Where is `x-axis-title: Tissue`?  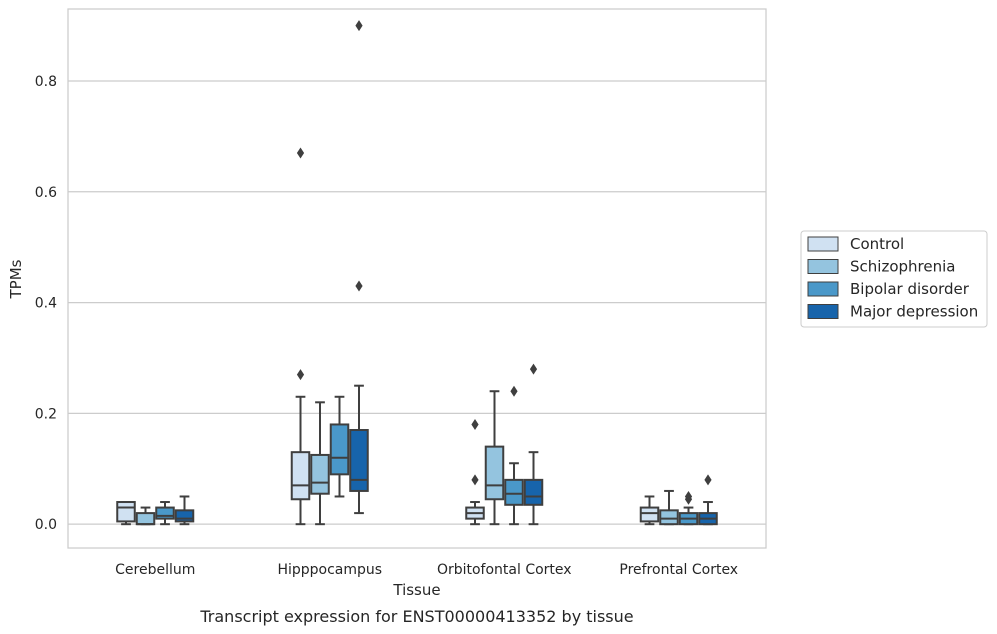
x-axis-title: Tissue is located at coordinates (416, 590).